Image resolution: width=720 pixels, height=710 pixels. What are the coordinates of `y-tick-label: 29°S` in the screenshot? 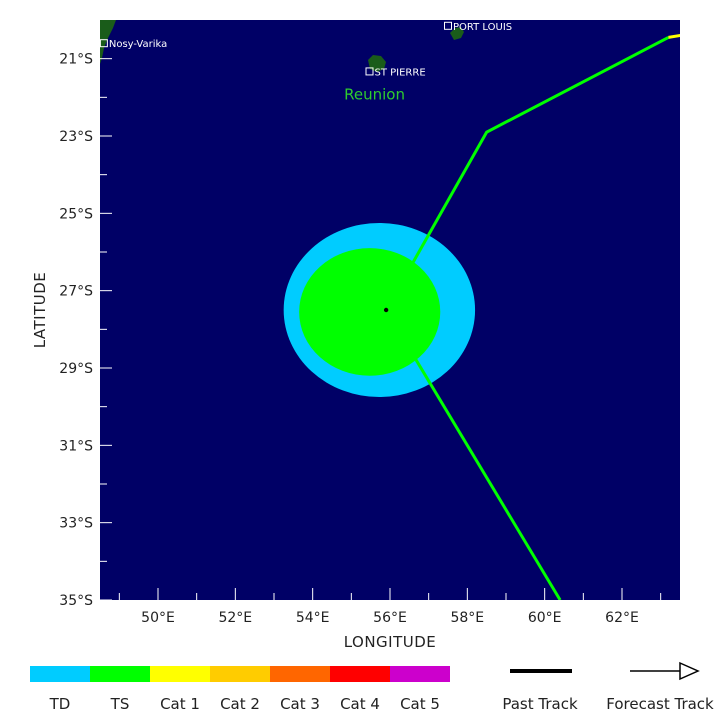 It's located at (76, 369).